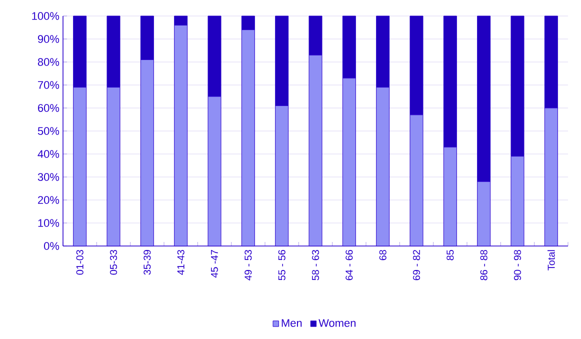 This screenshot has height=339, width=581. What do you see at coordinates (450, 255) in the screenshot?
I see `x-tick-label: 85` at bounding box center [450, 255].